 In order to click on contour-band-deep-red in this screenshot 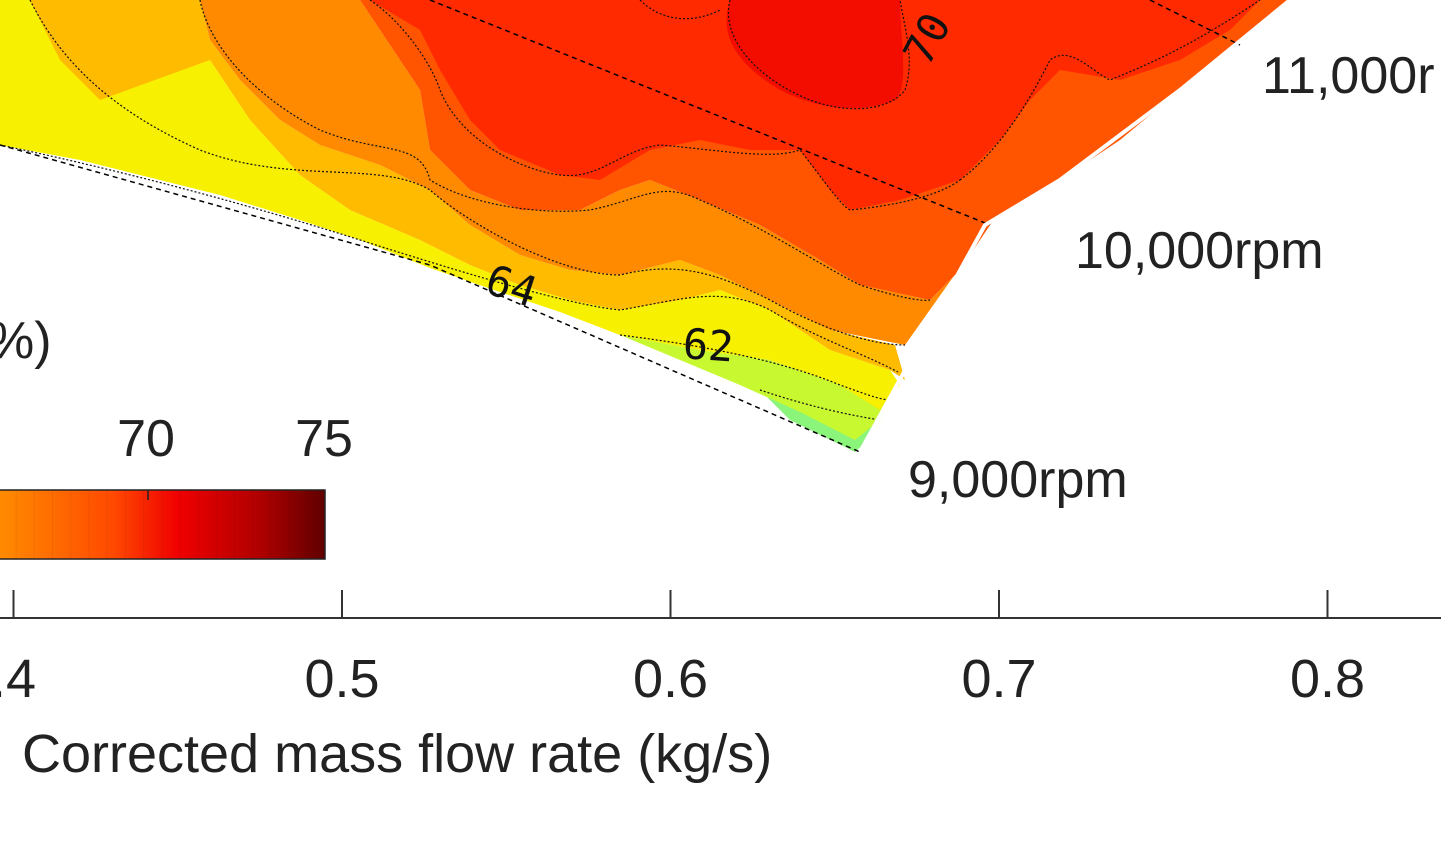, I will do `click(815, 54)`.